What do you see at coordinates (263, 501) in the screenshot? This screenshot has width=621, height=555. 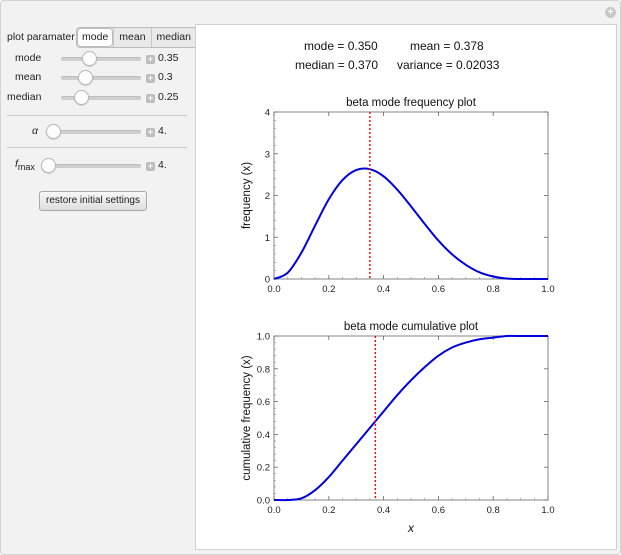 I see `y-tick-label: 0.0` at bounding box center [263, 501].